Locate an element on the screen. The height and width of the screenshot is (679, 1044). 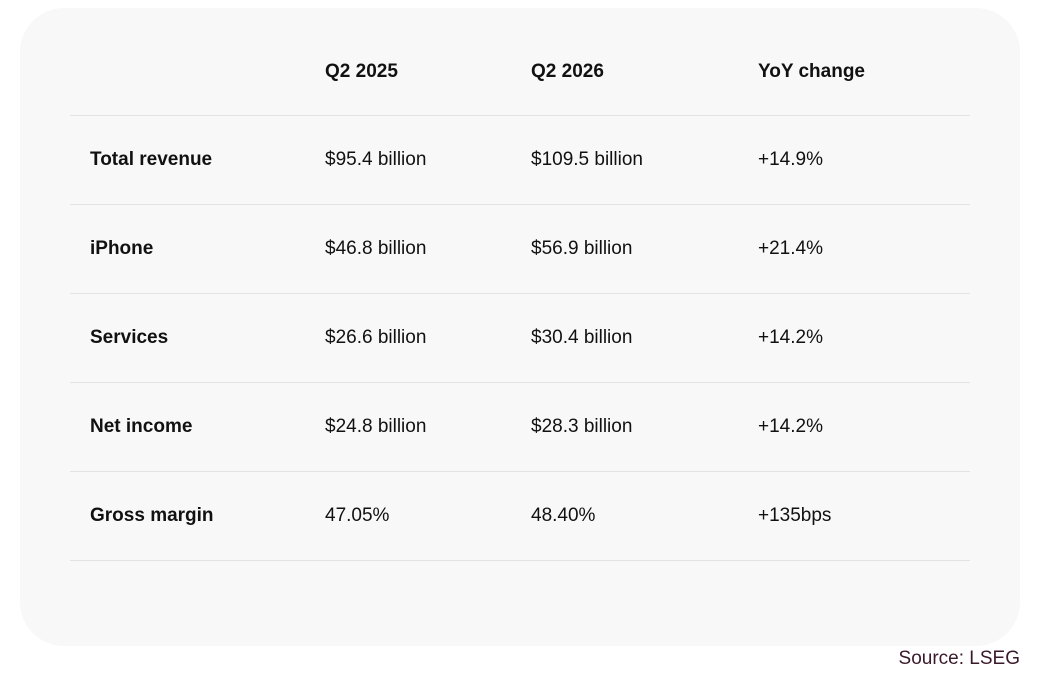
q2-2026-value: 48.40% is located at coordinates (563, 515).